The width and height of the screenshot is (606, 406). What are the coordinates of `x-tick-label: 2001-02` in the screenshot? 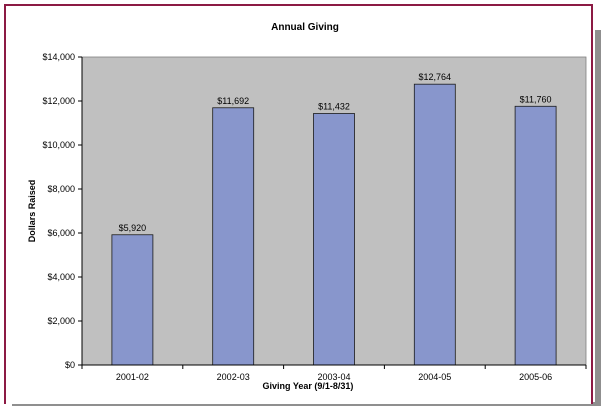 It's located at (132, 377).